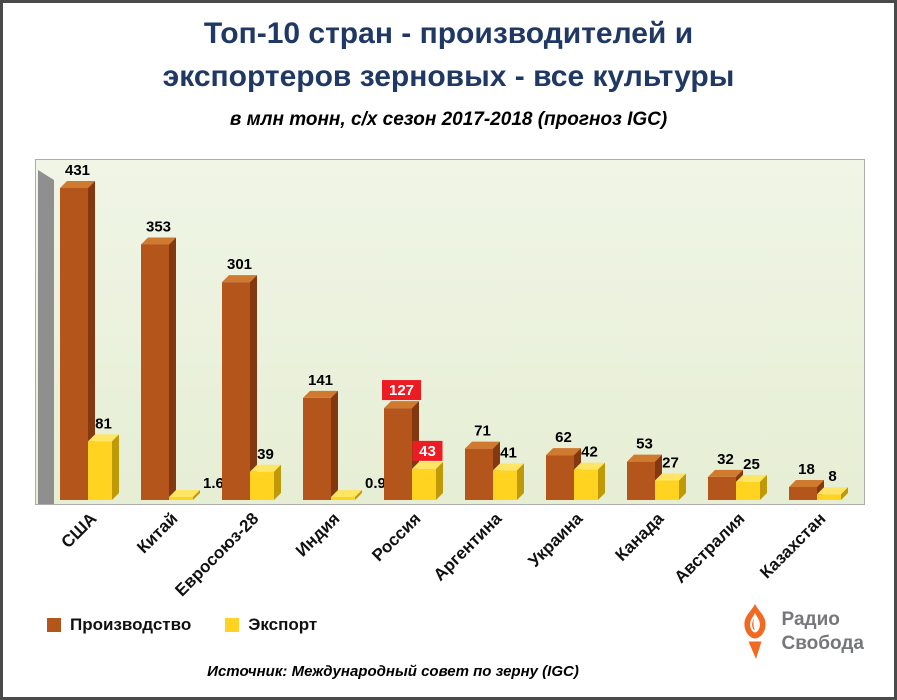 Image resolution: width=897 pixels, height=700 pixels. What do you see at coordinates (265, 454) in the screenshot?
I see `bar-value-label: 39` at bounding box center [265, 454].